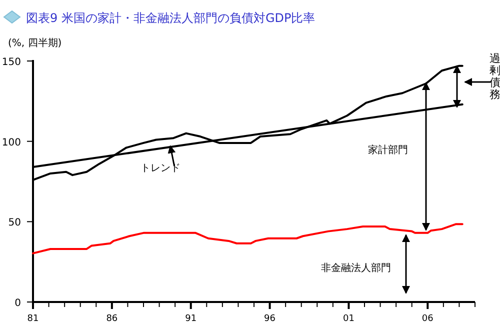 The height and width of the screenshot is (333, 500). I want to click on y-axis-title: (%, 四半期), so click(35, 43).